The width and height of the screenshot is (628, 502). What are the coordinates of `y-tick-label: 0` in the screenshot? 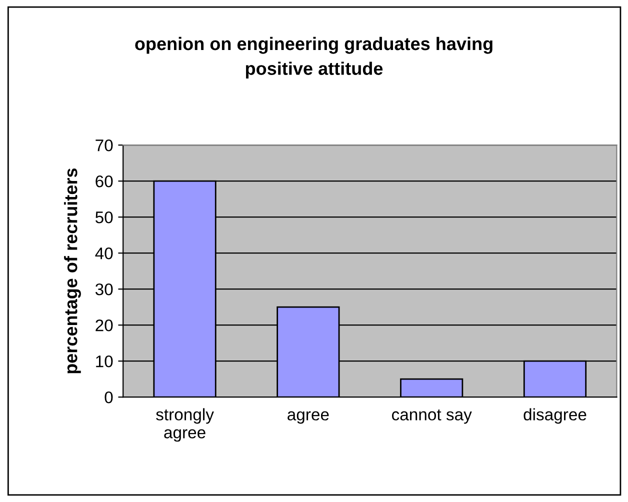 It's located at (108, 397).